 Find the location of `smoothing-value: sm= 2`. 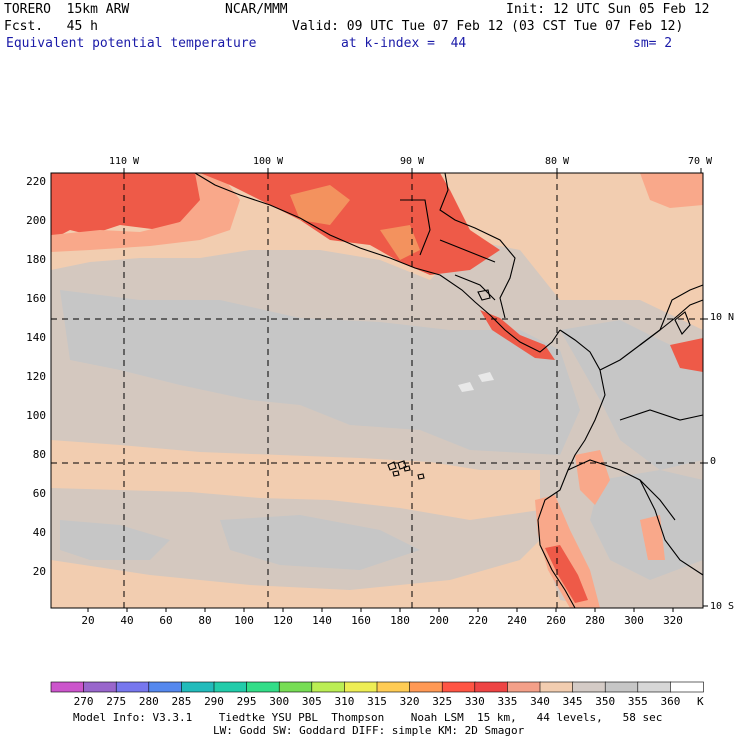

smoothing-value: sm= 2 is located at coordinates (653, 43).